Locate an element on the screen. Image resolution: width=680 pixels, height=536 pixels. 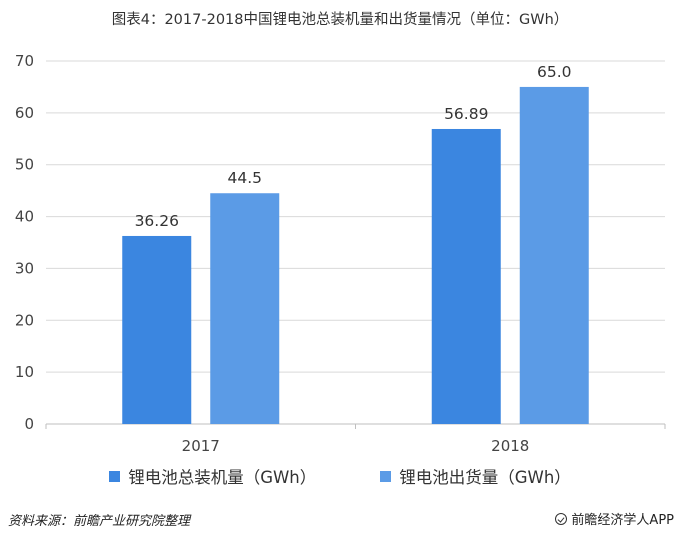
legend-label-shipment: 锂电池出货量（GWh） is located at coordinates (485, 477).